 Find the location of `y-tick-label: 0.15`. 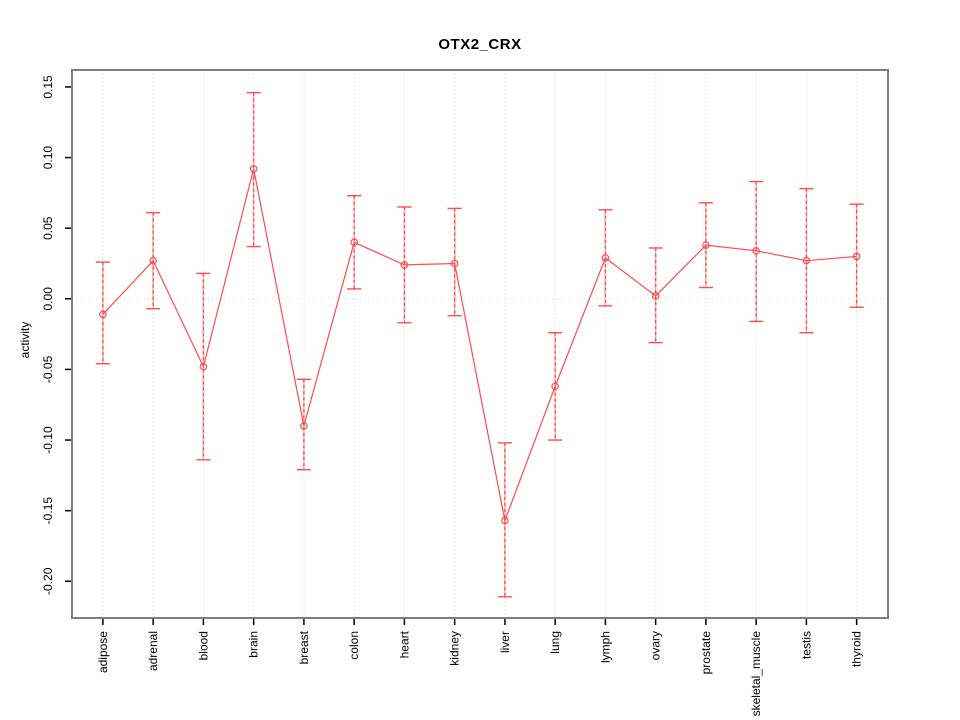

y-tick-label: 0.15 is located at coordinates (48, 87).